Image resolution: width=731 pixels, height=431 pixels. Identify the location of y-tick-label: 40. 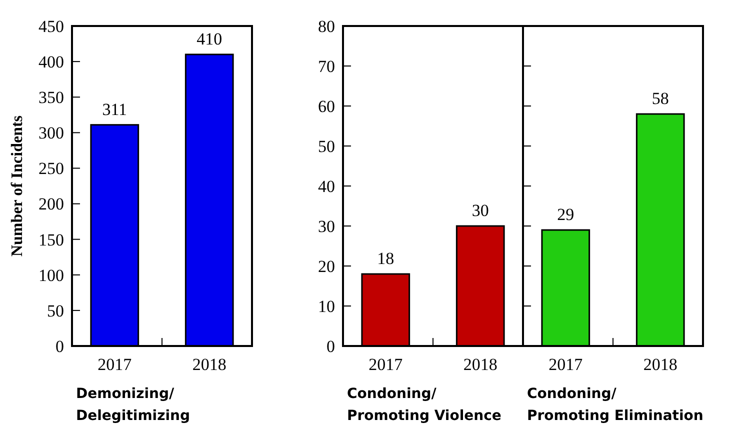
(326, 186).